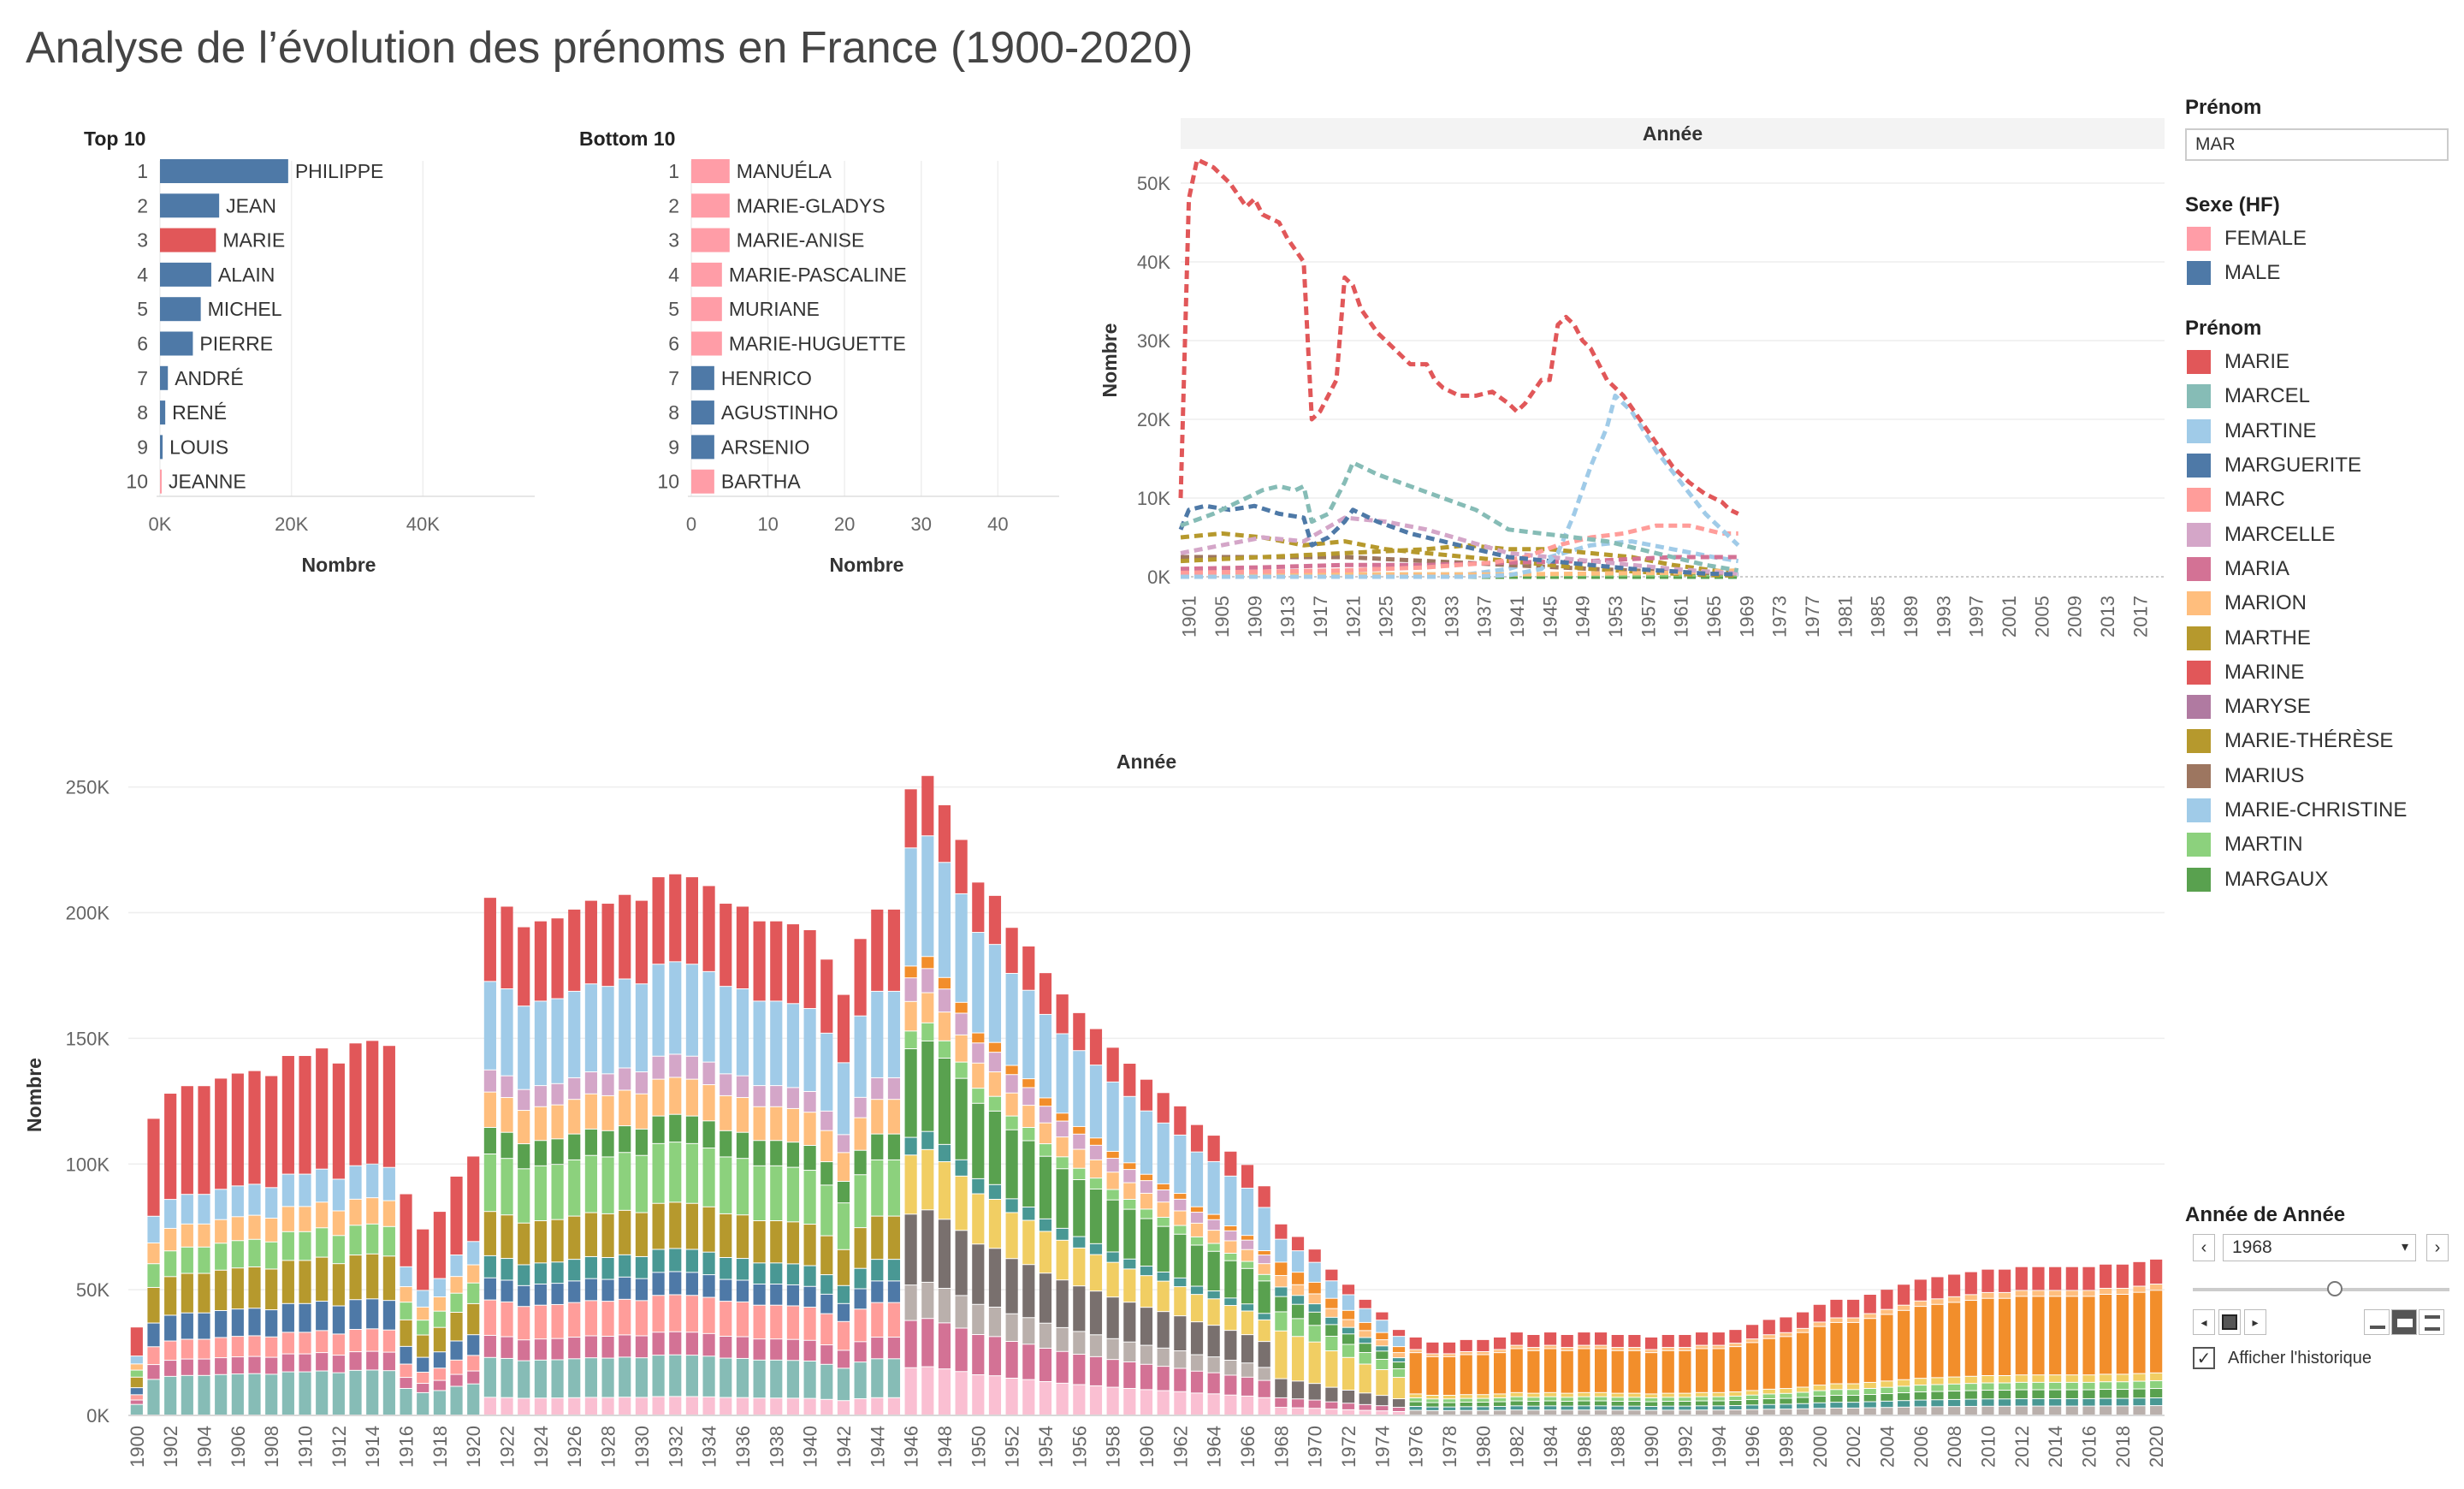 The image size is (2464, 1489). Describe the element at coordinates (2297, 465) in the screenshot. I see `prenom-legend-item: MARGUERITE` at that location.